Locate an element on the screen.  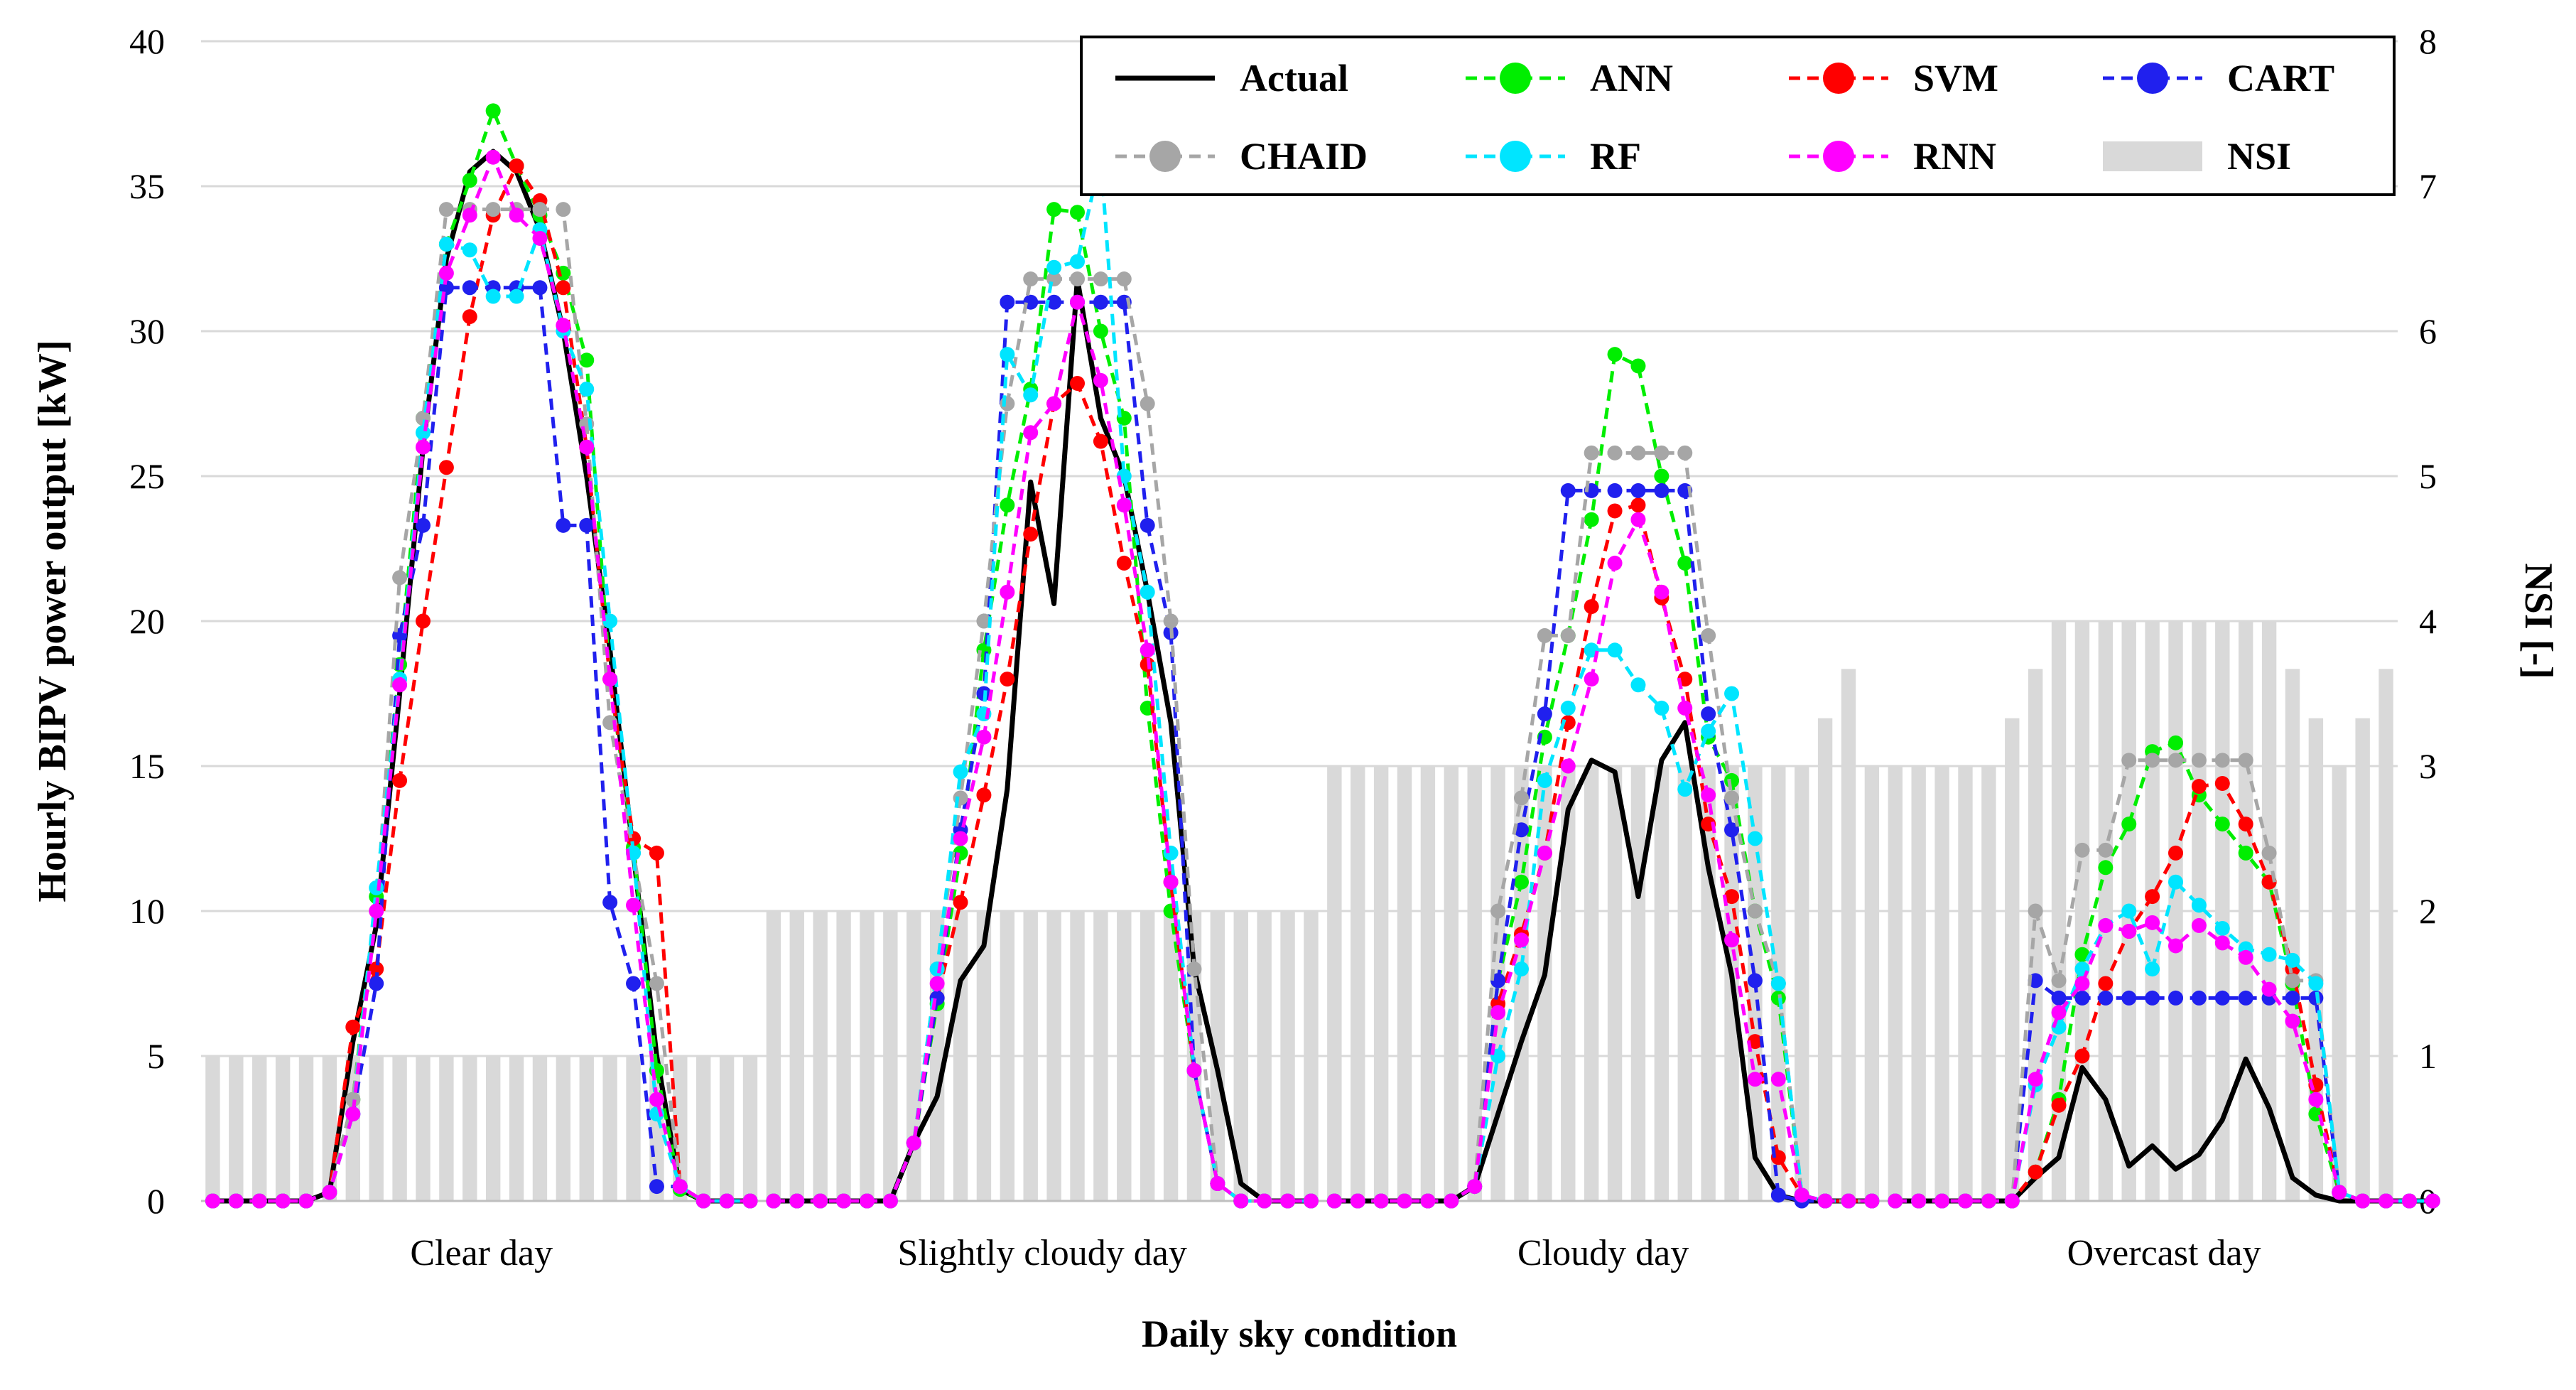
legend: Actual ANN SVM CART CHAID RF RNN NSI is located at coordinates (1738, 116).